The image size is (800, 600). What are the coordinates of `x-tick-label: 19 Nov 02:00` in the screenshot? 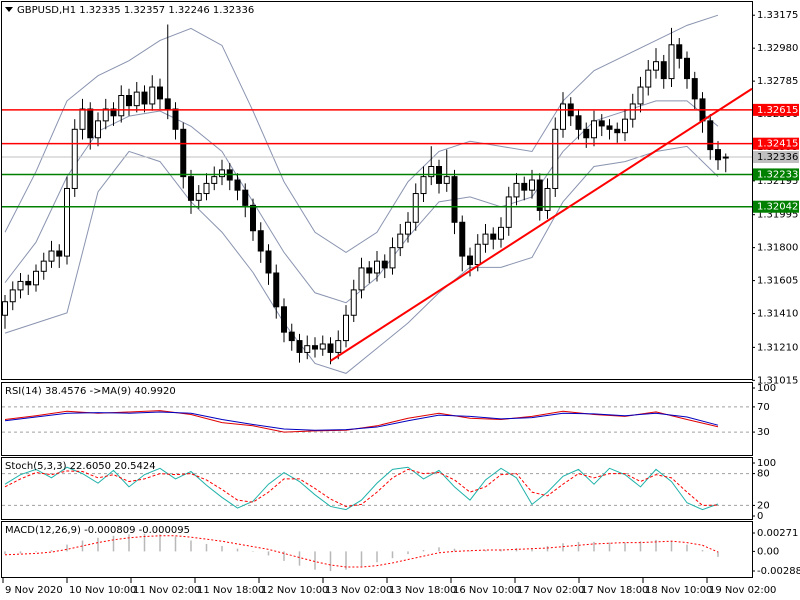 It's located at (742, 590).